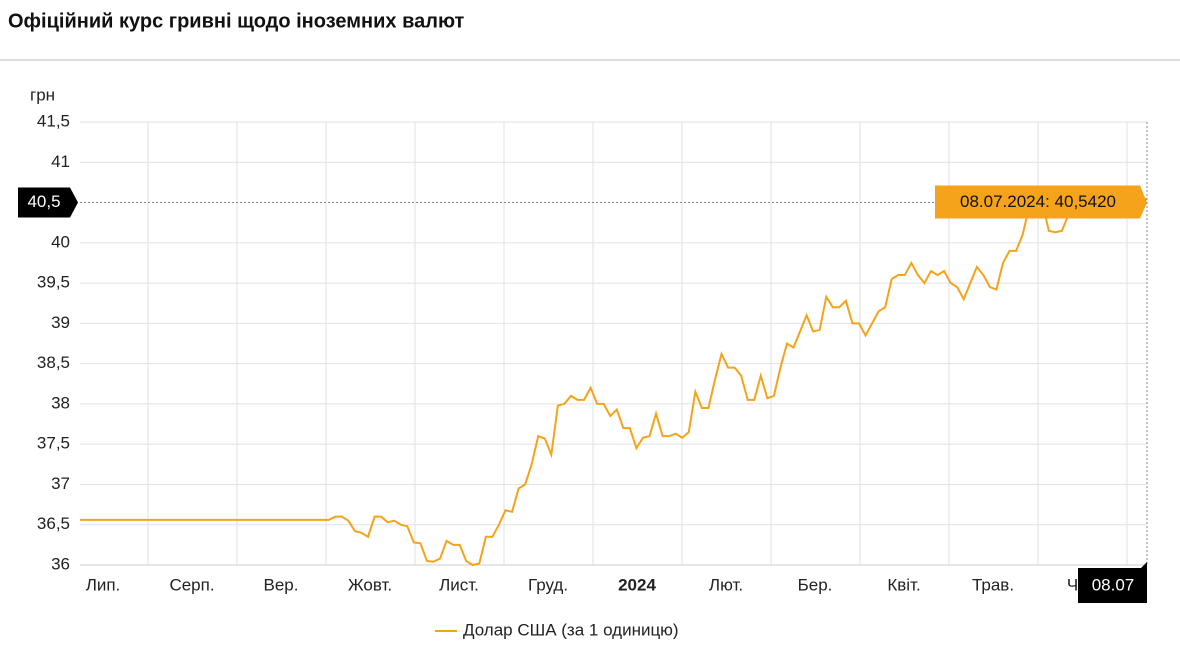 The height and width of the screenshot is (652, 1180). I want to click on crosshair-x-label: 08.07, so click(1113, 584).